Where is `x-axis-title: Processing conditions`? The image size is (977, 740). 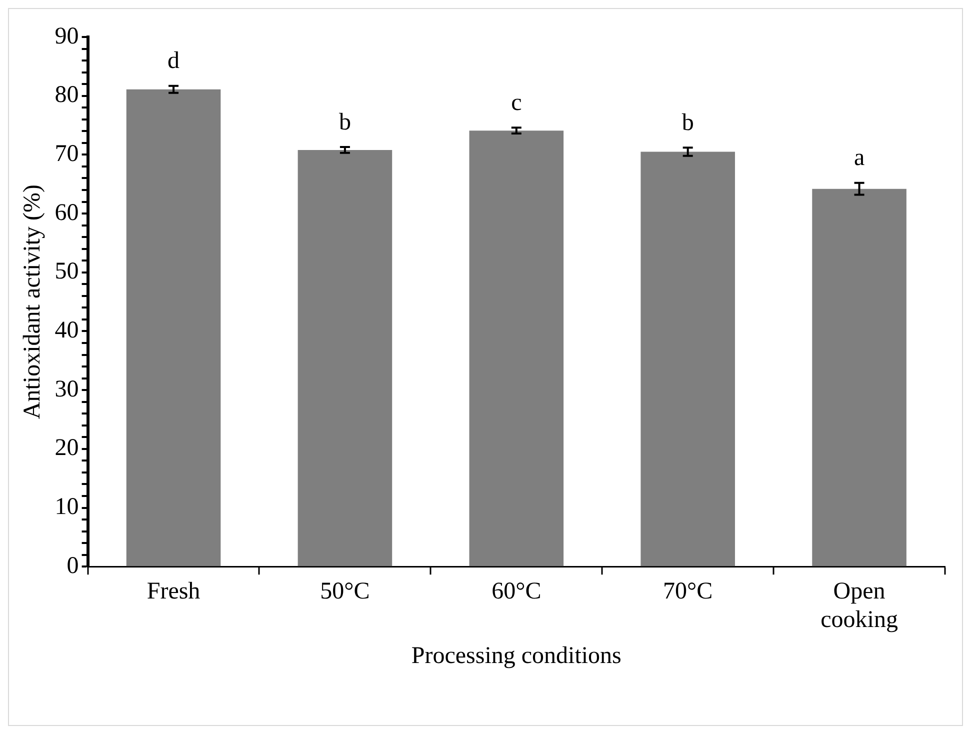
x-axis-title: Processing conditions is located at coordinates (516, 655).